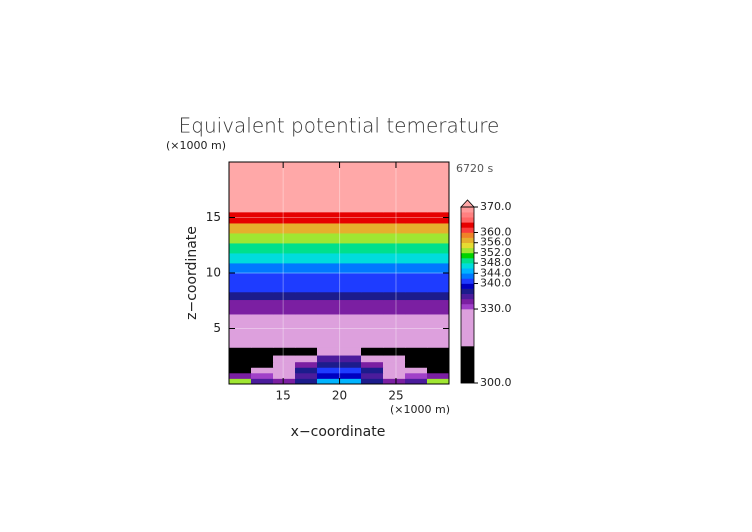  What do you see at coordinates (283, 396) in the screenshot?
I see `x-tick-label: 15` at bounding box center [283, 396].